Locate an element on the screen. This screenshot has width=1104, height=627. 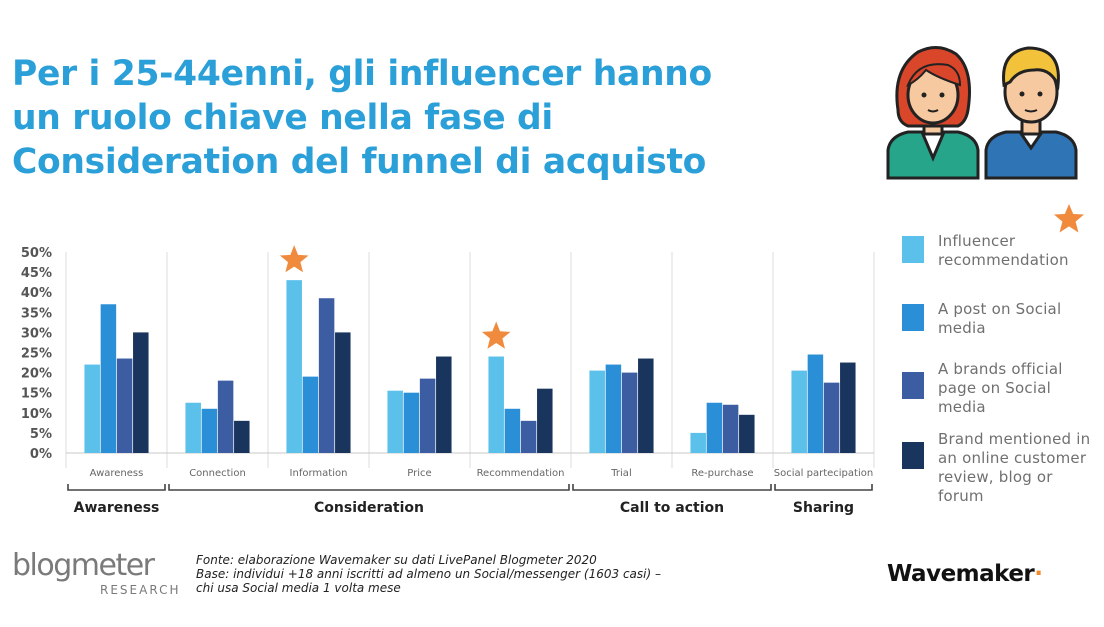
group-label: Call to action is located at coordinates (672, 508).